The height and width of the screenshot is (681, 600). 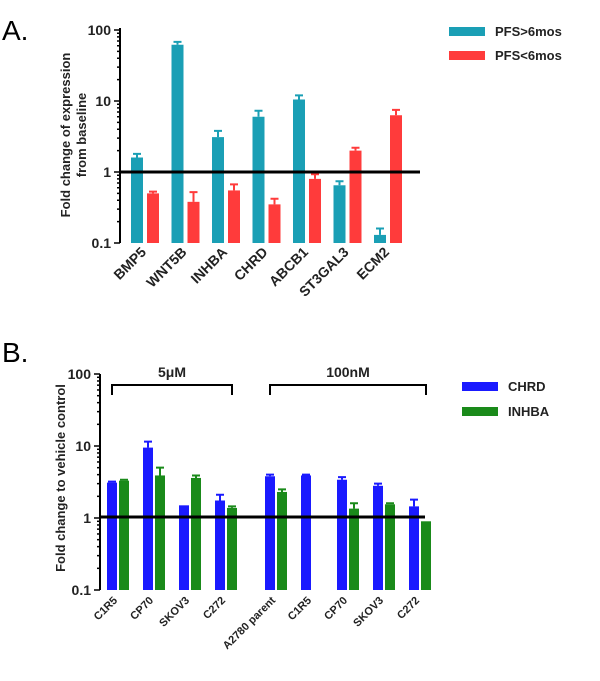 I want to click on x-tick-label-a: BMP5, so click(x=129, y=263).